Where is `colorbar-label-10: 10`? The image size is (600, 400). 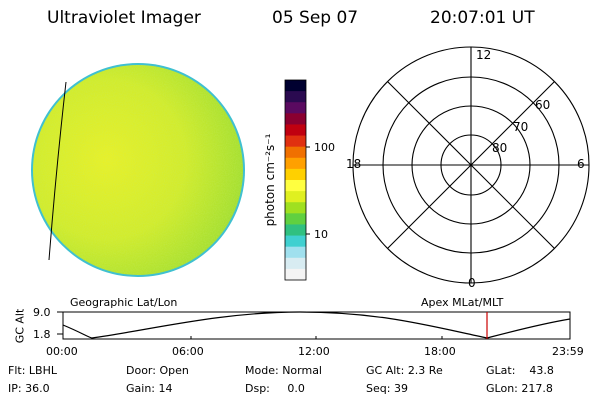 colorbar-label-10: 10 is located at coordinates (321, 234).